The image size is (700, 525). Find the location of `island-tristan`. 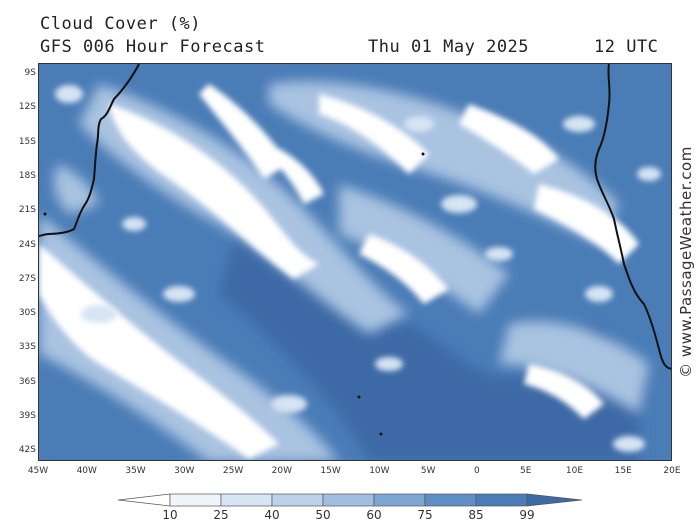

island-tristan is located at coordinates (359, 397).